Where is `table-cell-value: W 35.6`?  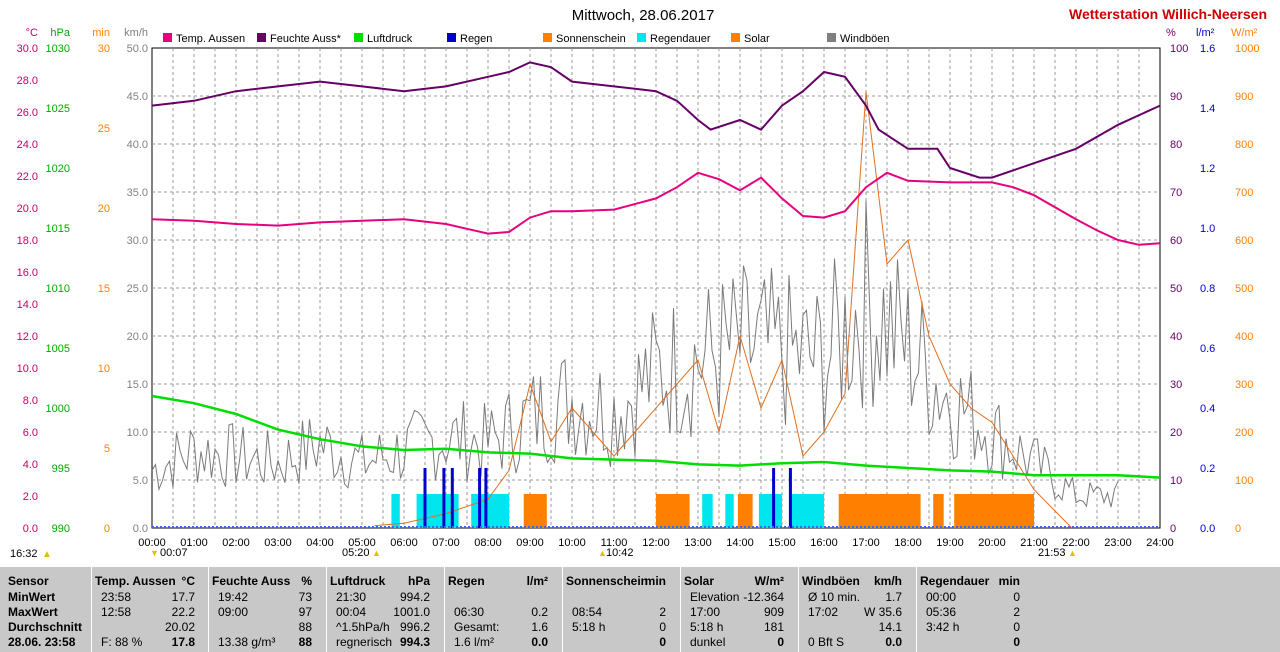 table-cell-value: W 35.6 is located at coordinates (882, 612).